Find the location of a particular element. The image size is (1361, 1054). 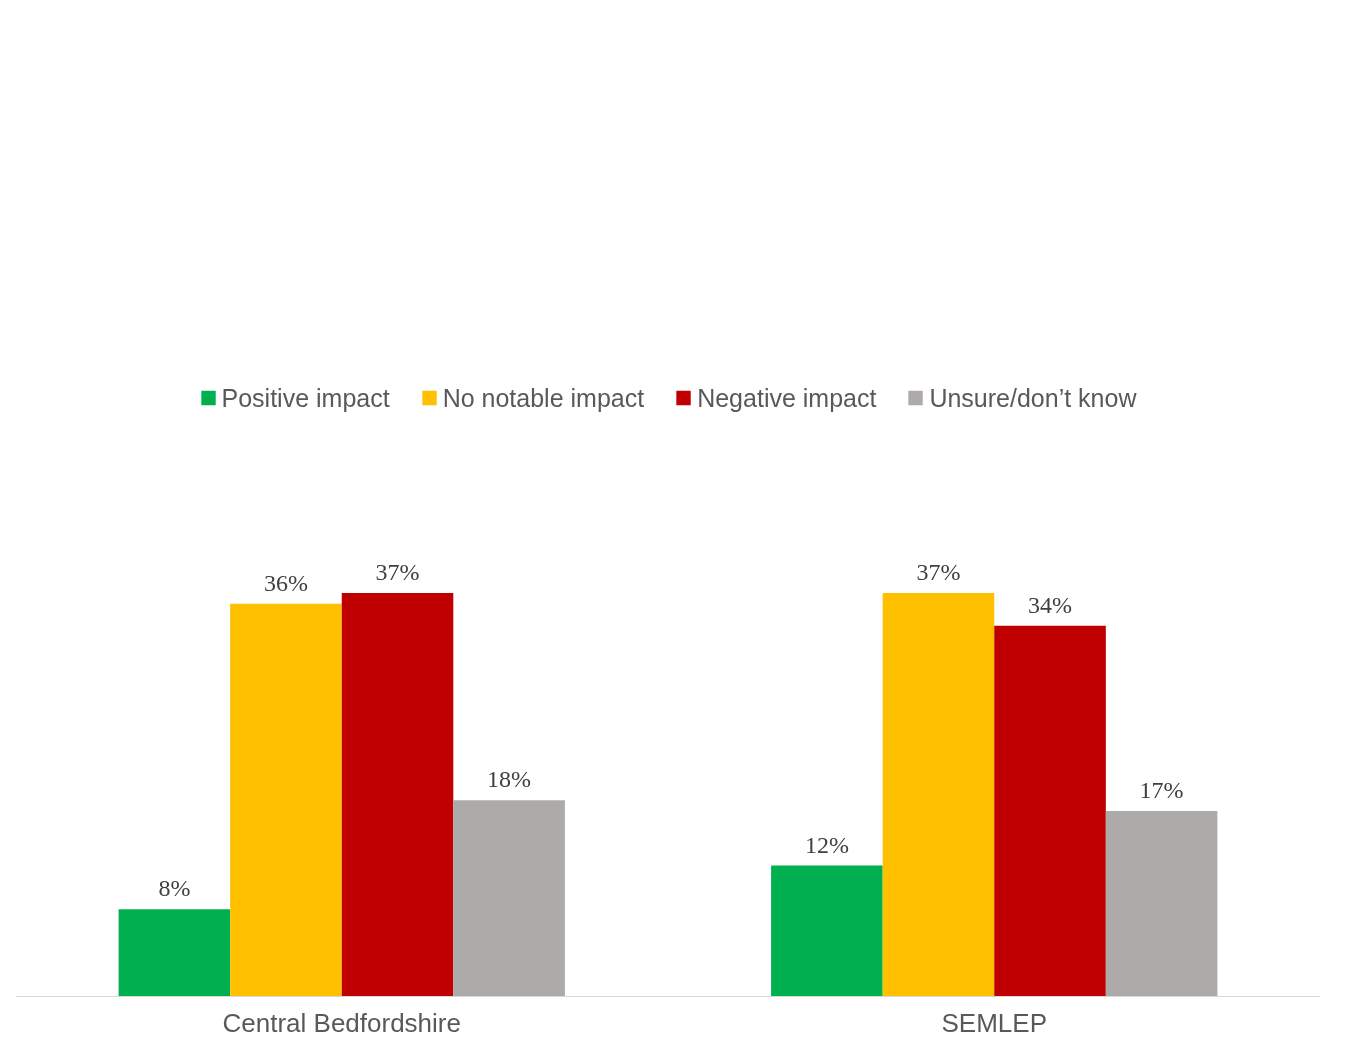

legend-label: Positive impact is located at coordinates (305, 398).